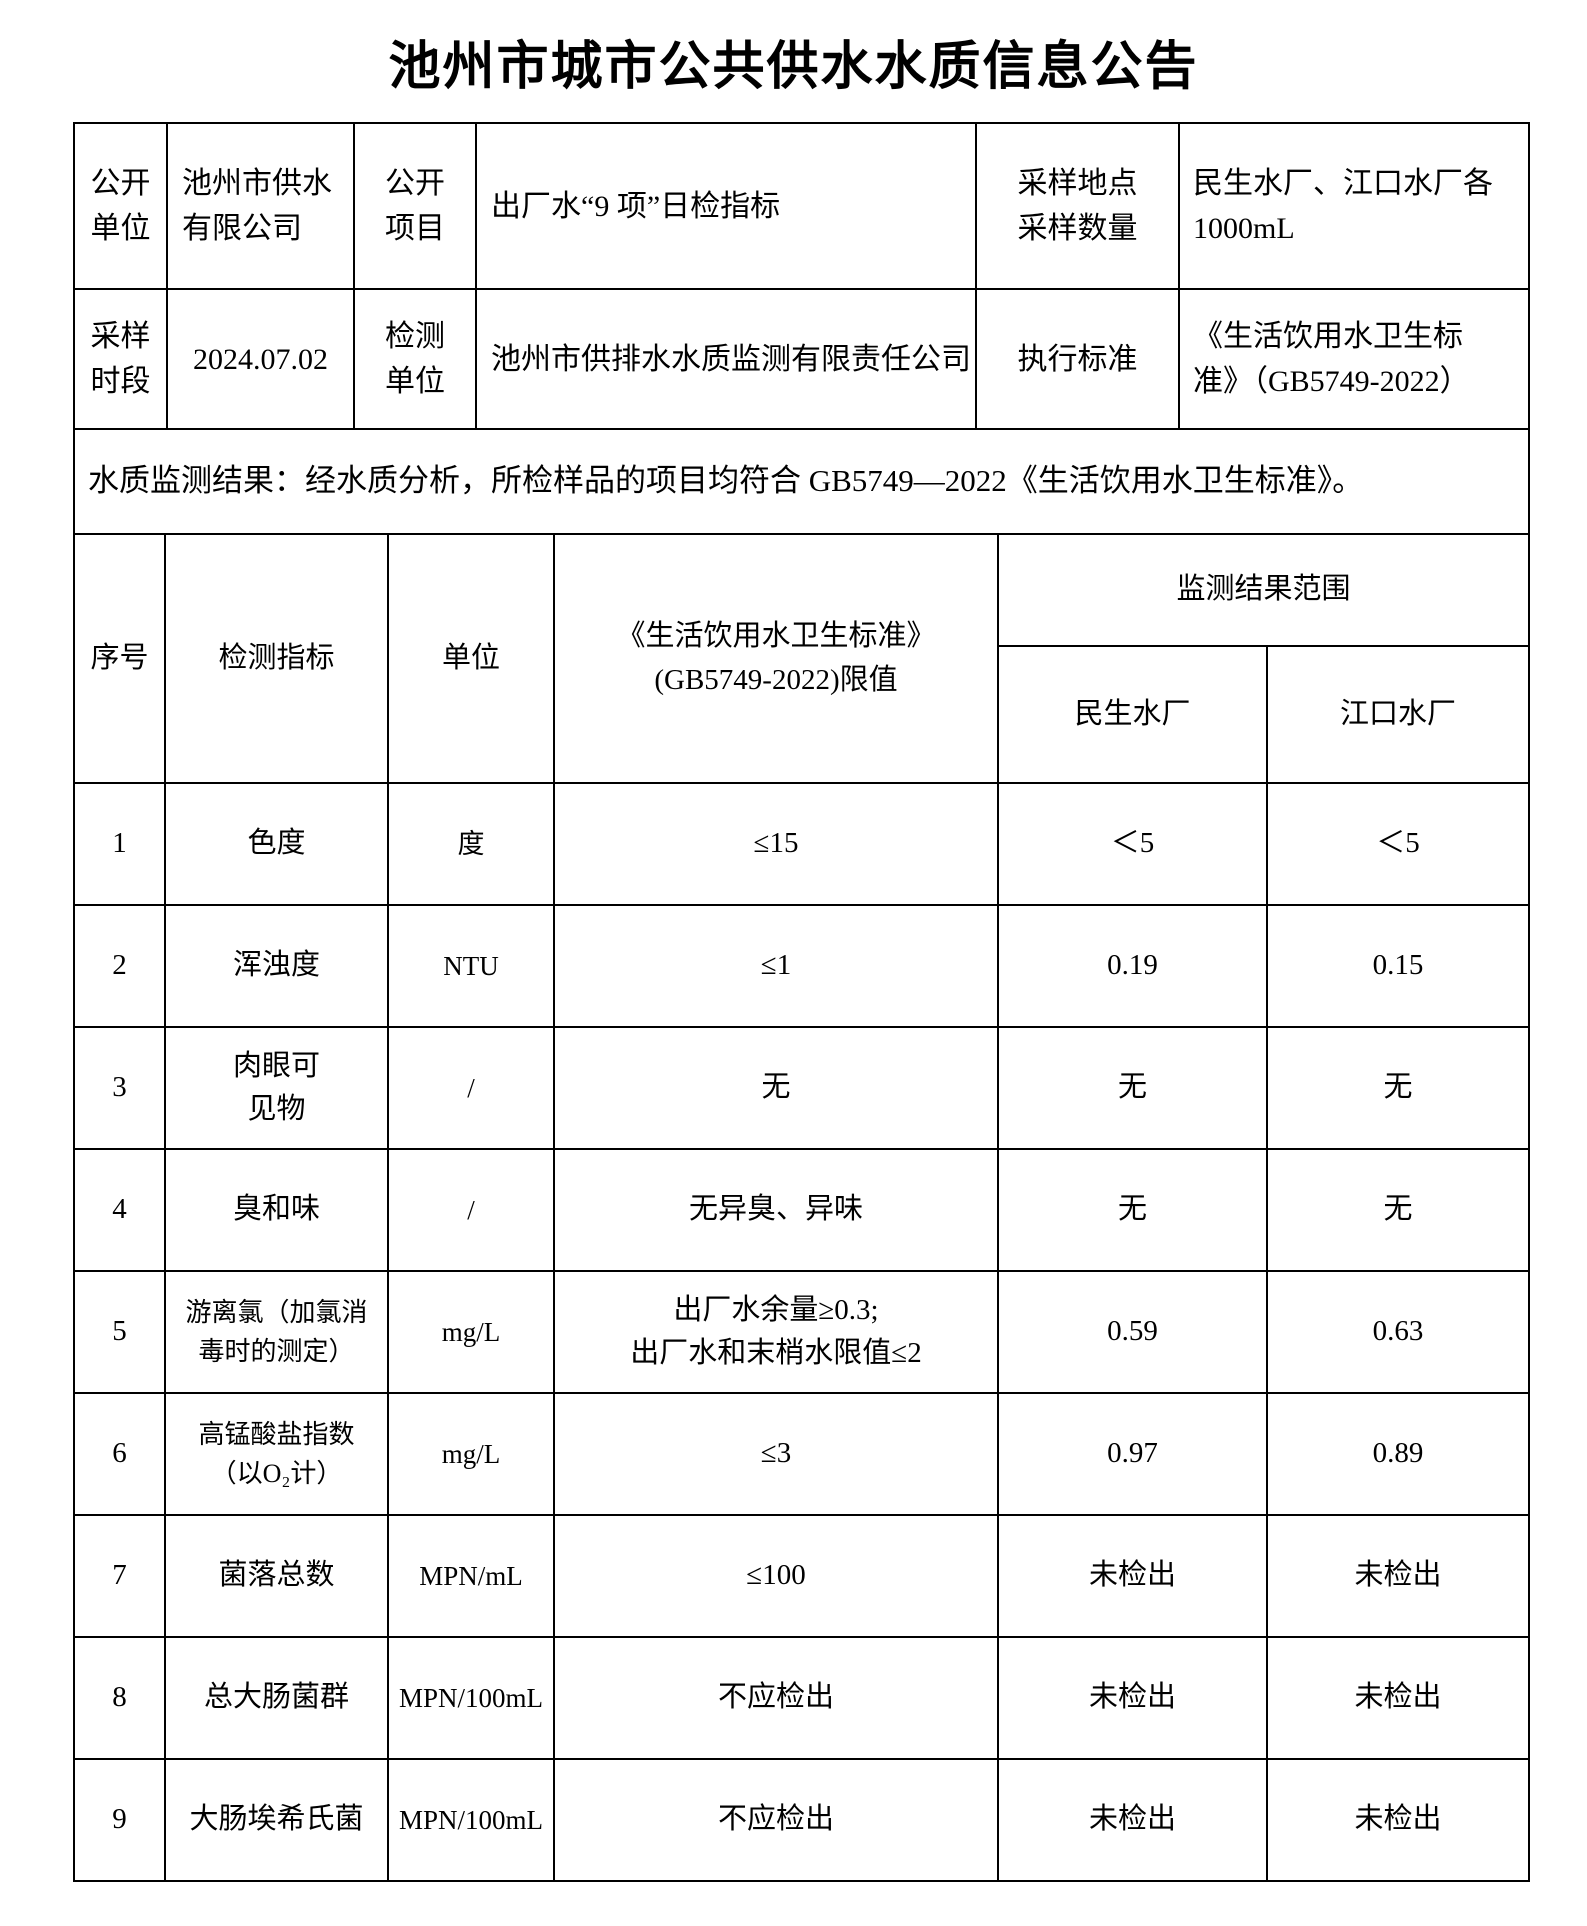 Image resolution: width=1587 pixels, height=1926 pixels. What do you see at coordinates (793, 67) in the screenshot?
I see `page-title: 池州市城市公共供水水质信息公告` at bounding box center [793, 67].